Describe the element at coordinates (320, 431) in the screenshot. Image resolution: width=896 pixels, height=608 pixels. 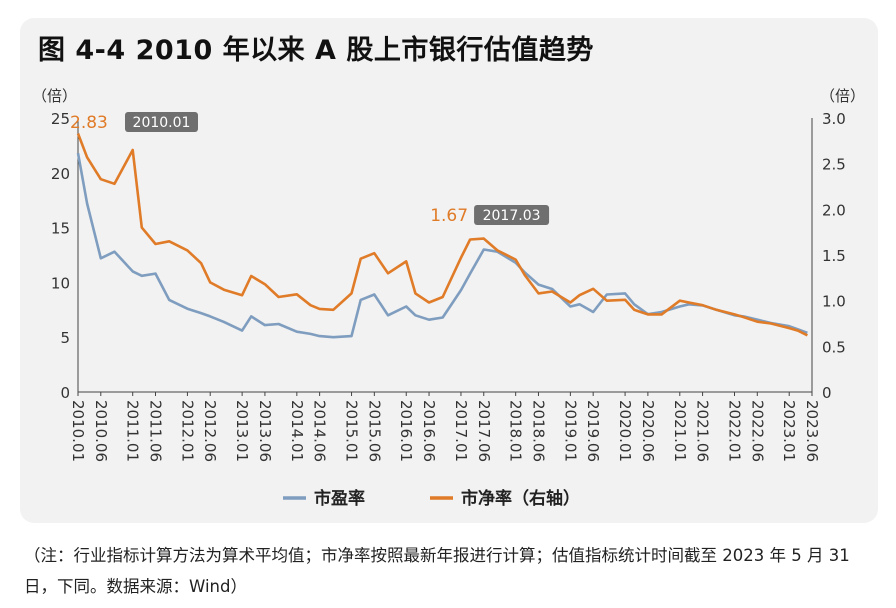
I see `x-tick-label: 2014.06` at that location.